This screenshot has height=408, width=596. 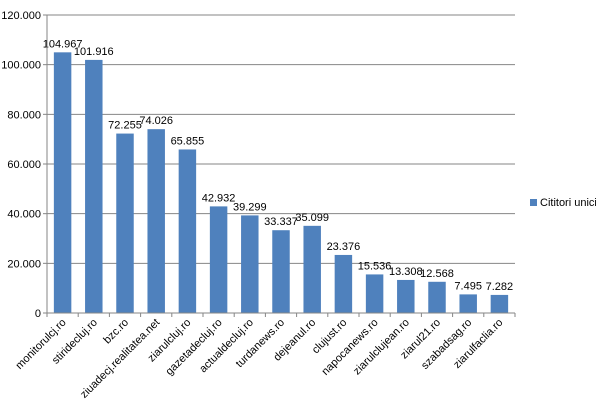 What do you see at coordinates (437, 274) in the screenshot?
I see `data-label: 12.568` at bounding box center [437, 274].